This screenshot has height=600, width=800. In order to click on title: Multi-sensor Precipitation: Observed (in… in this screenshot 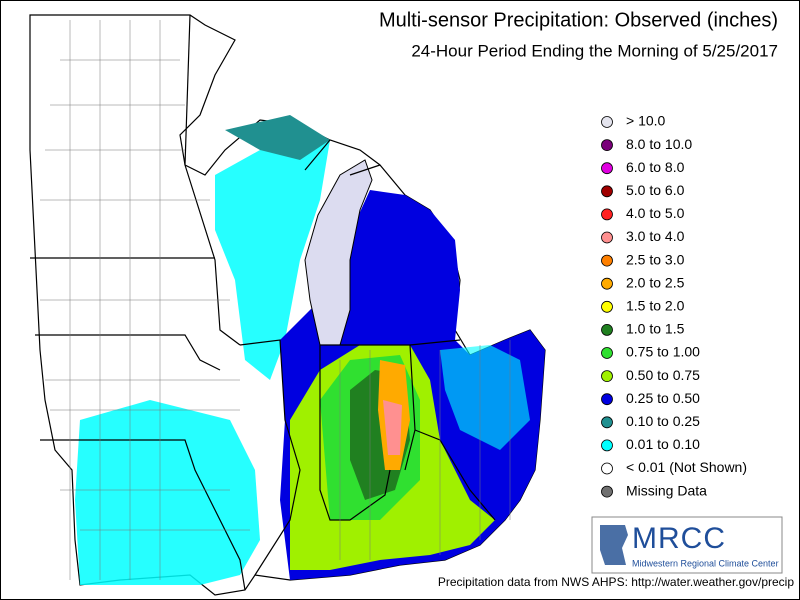, I will do `click(578, 20)`.